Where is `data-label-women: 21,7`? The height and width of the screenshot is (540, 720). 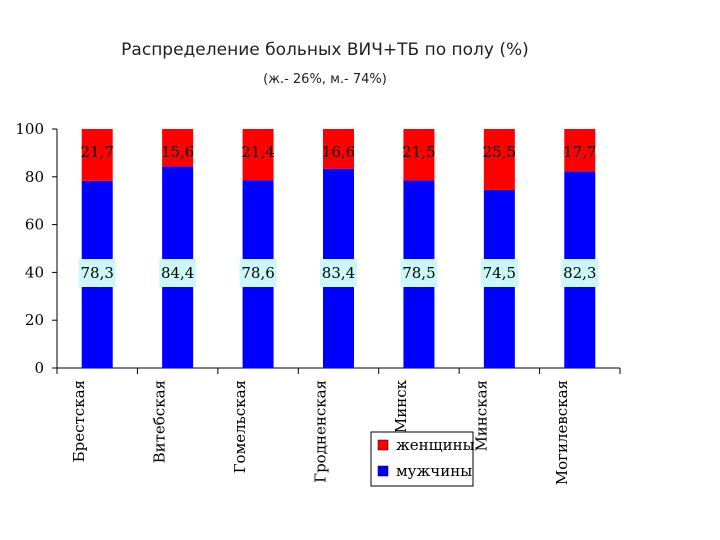
data-label-women: 21,7 is located at coordinates (97, 152).